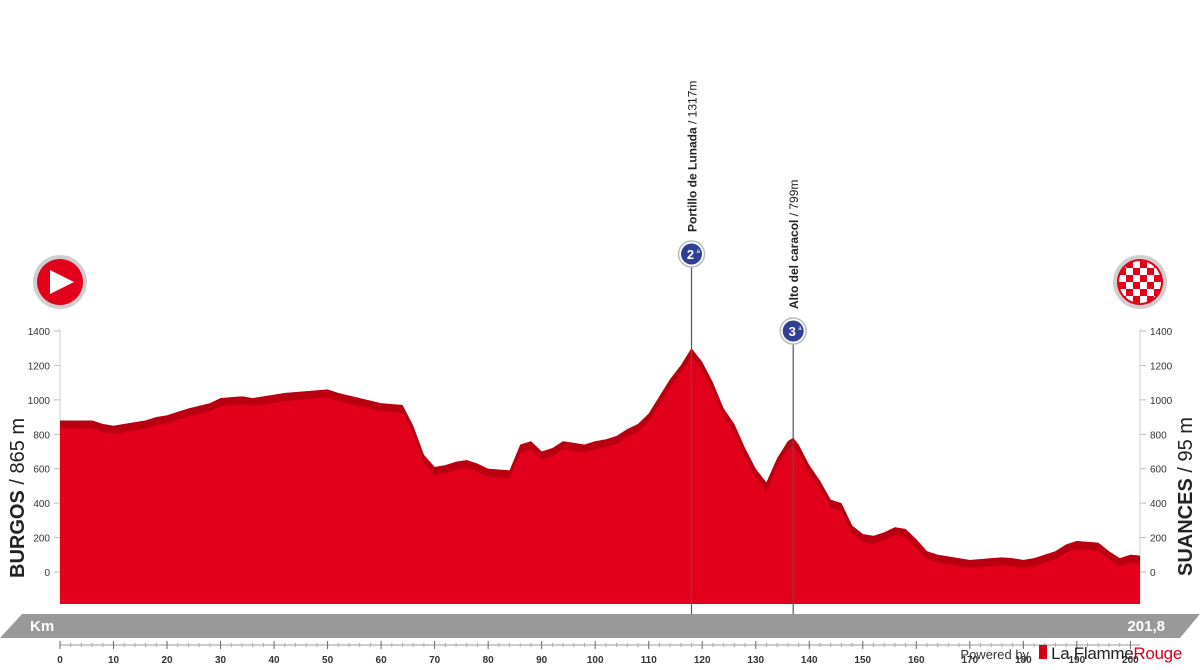  I want to click on total-distance-label: 201,8, so click(1146, 626).